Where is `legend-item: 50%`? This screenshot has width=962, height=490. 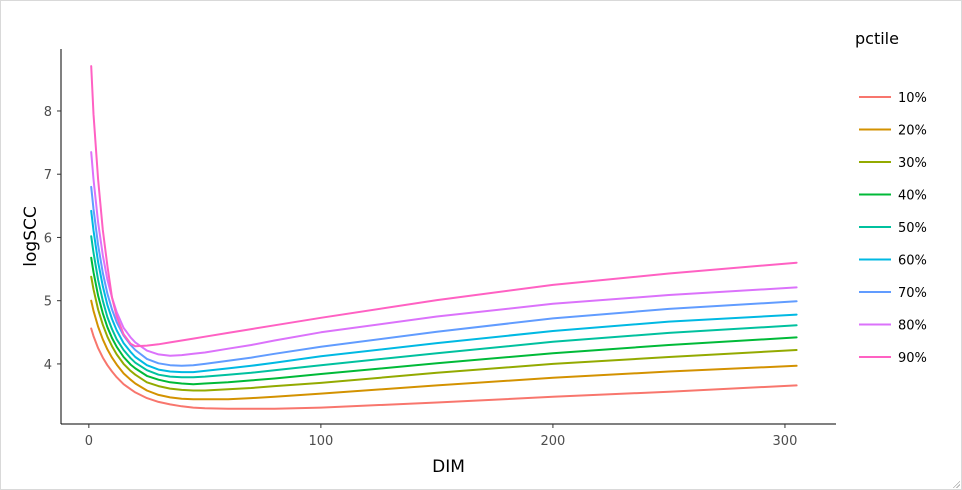
legend-item: 50% is located at coordinates (893, 228).